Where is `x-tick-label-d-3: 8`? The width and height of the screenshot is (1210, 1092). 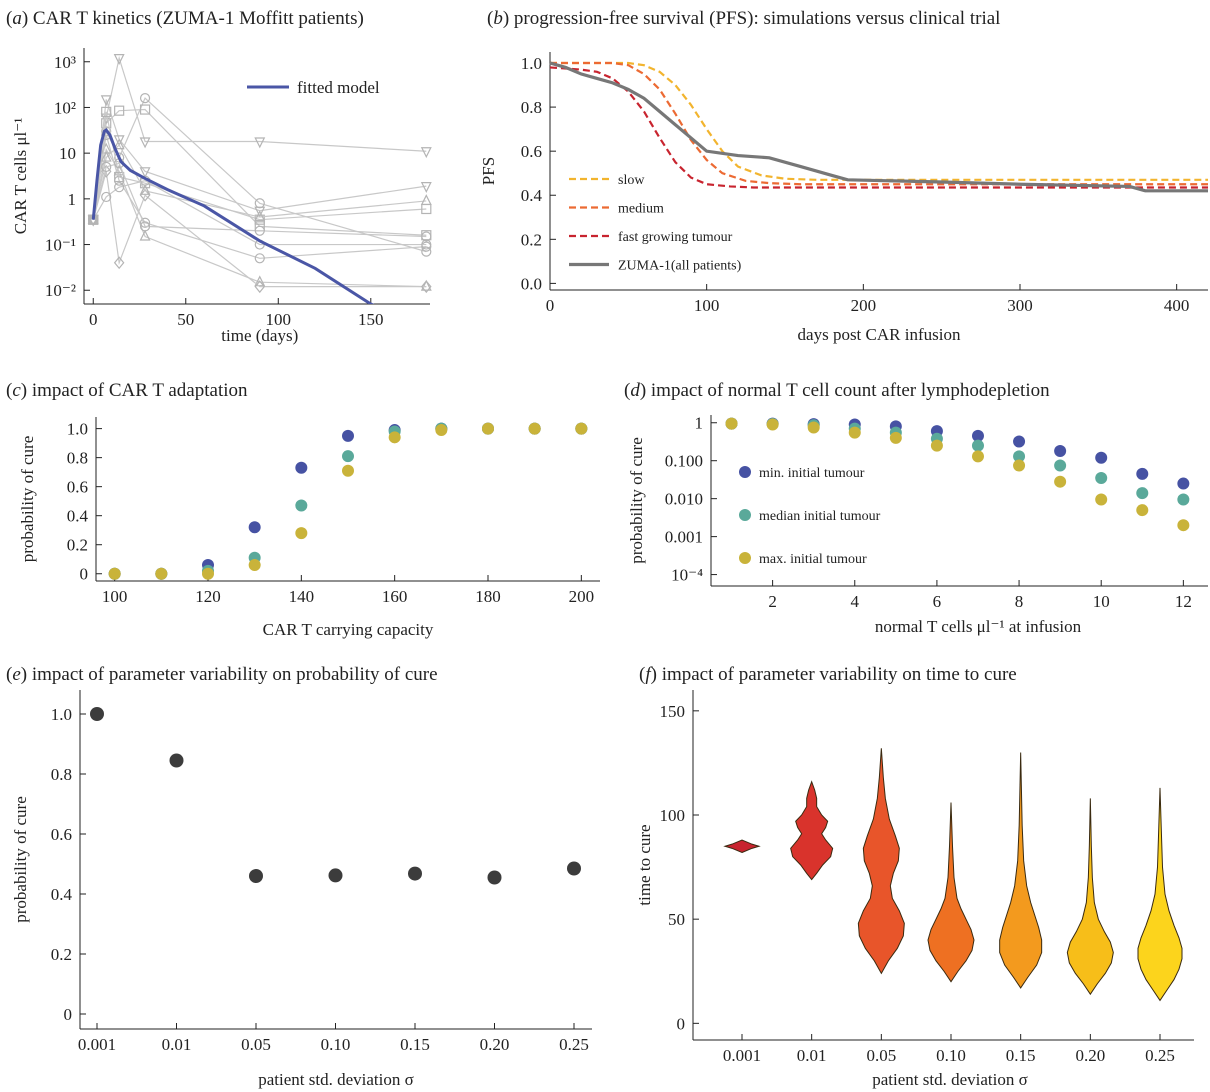
x-tick-label-d-3: 8 is located at coordinates (1019, 601).